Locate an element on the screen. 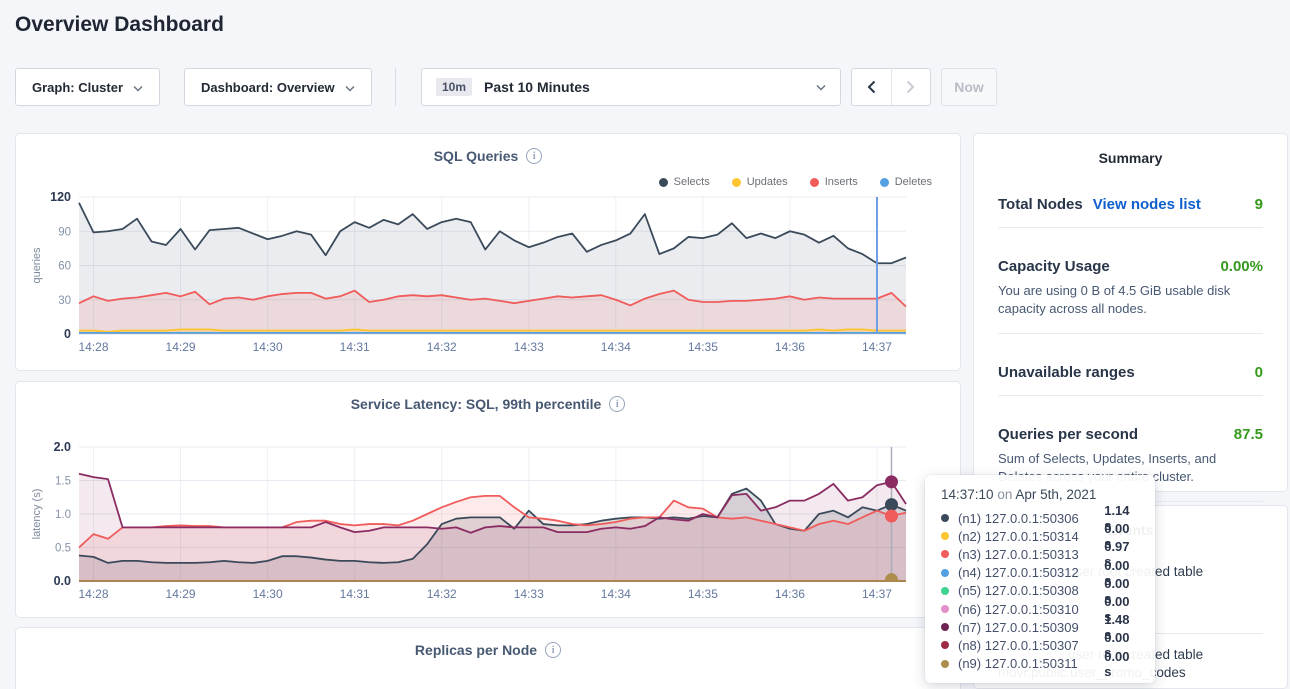 This screenshot has width=1290, height=689. replicas-chart-title: Replicas per Node is located at coordinates (476, 650).